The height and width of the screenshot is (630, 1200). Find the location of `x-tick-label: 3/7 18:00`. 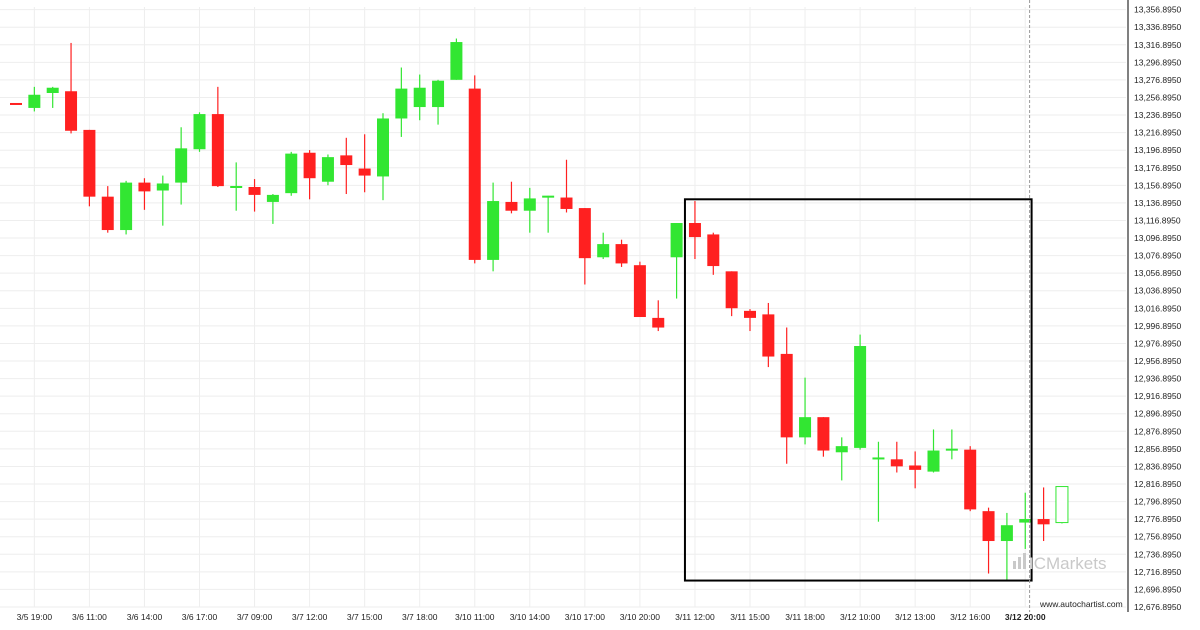

x-tick-label: 3/7 18:00 is located at coordinates (420, 617).